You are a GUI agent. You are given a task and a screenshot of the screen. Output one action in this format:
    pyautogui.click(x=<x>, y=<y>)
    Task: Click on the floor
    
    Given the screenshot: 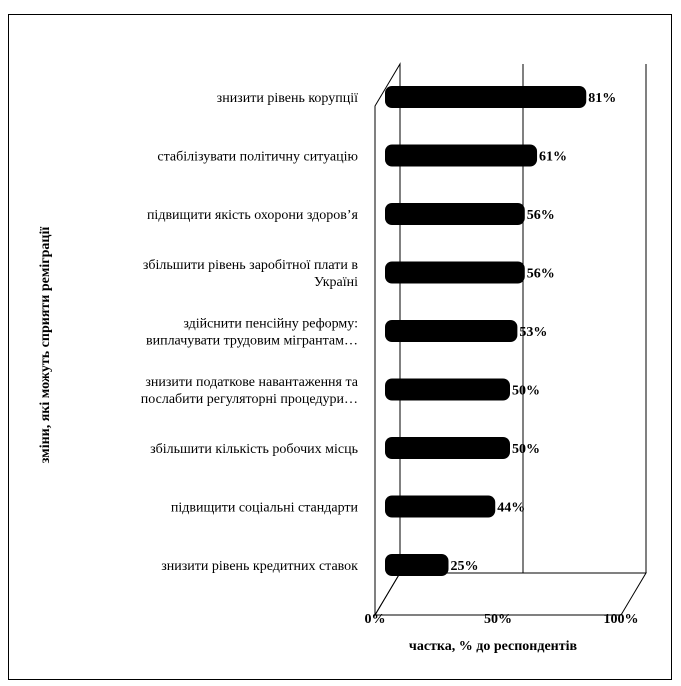 What is the action you would take?
    pyautogui.click(x=510, y=594)
    